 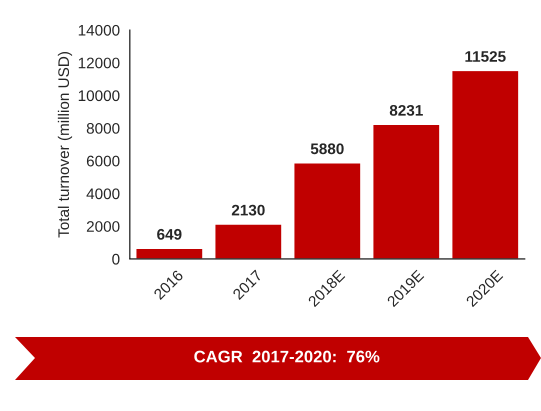 I want to click on y-axis-title: Total turnover (million USD), so click(x=65, y=145).